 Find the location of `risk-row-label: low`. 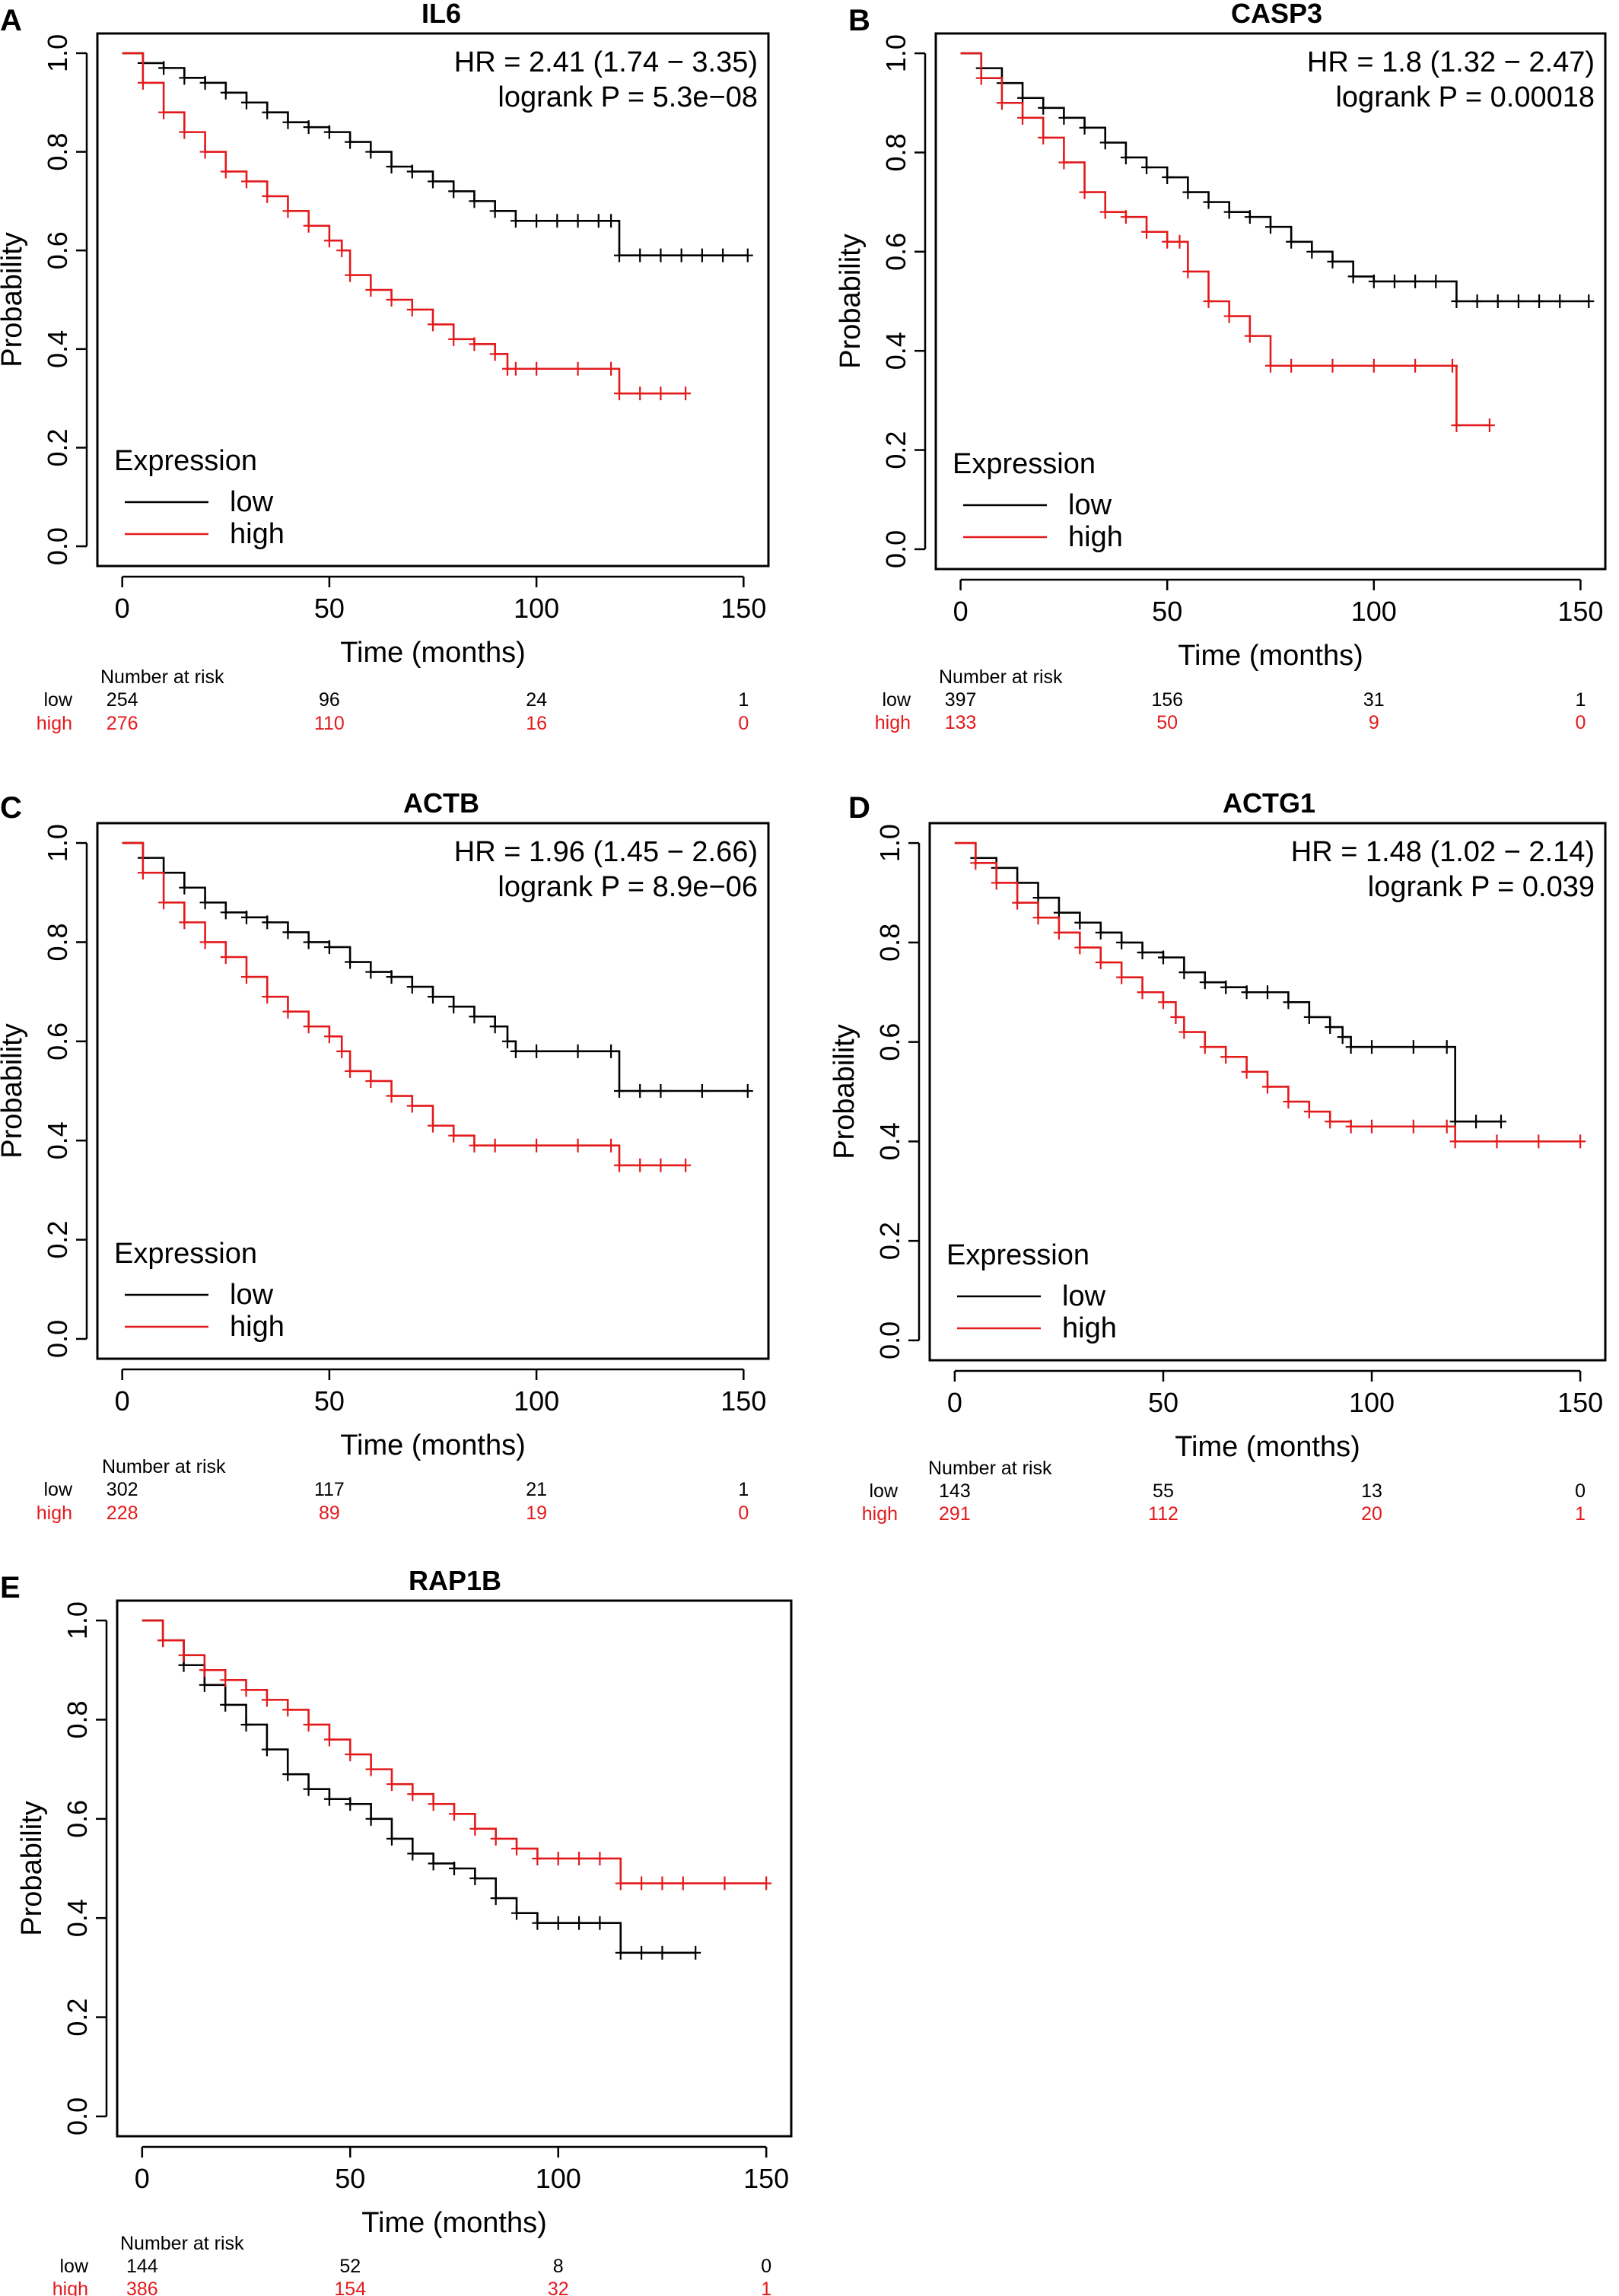

risk-row-label: low is located at coordinates (884, 1491).